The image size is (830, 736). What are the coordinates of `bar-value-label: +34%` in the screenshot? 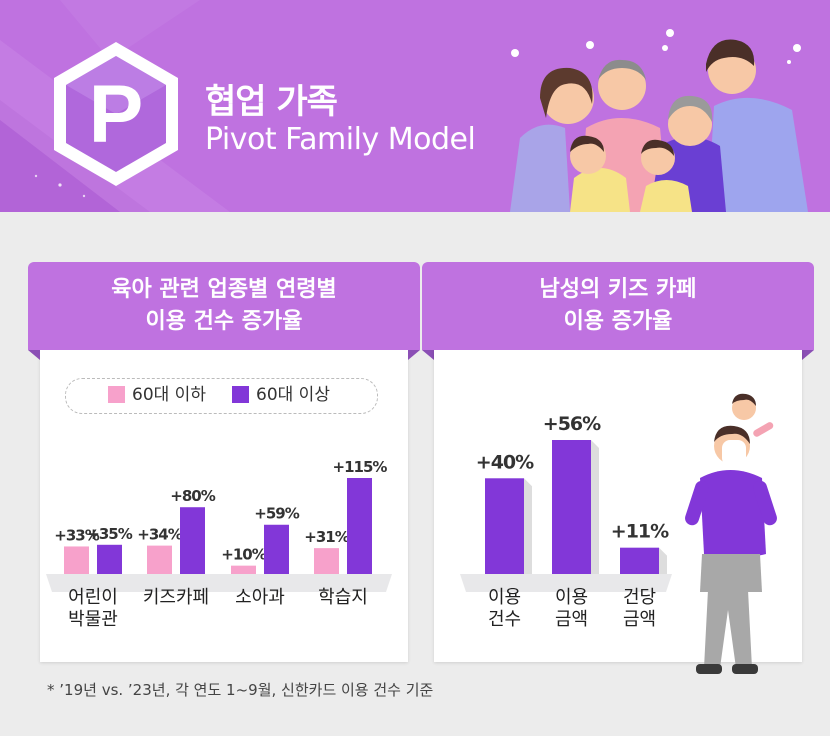 It's located at (159, 535).